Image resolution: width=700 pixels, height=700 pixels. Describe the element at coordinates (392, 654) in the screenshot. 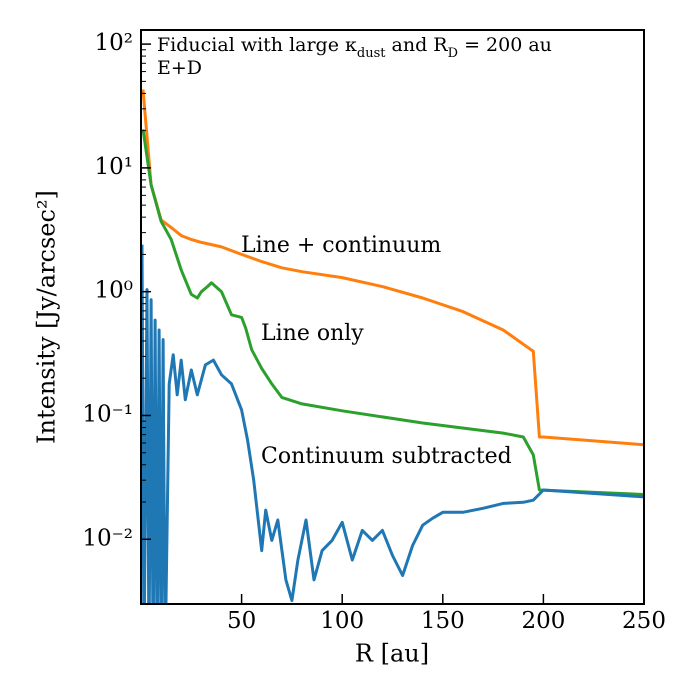

I see `x-axis-label: R [au]` at that location.